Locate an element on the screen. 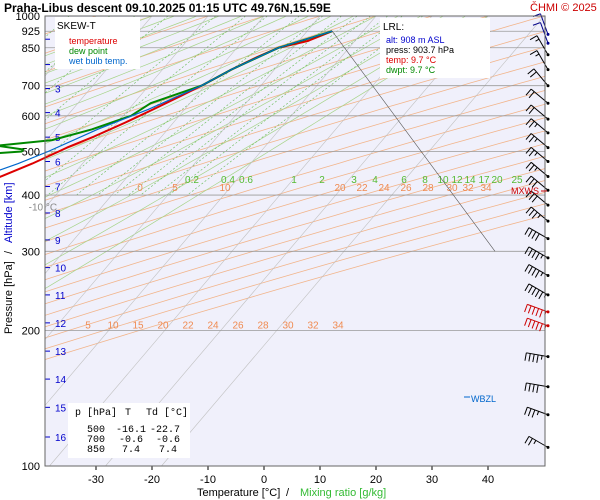 The image size is (600, 500). table-cell: 850 is located at coordinates (96, 450).